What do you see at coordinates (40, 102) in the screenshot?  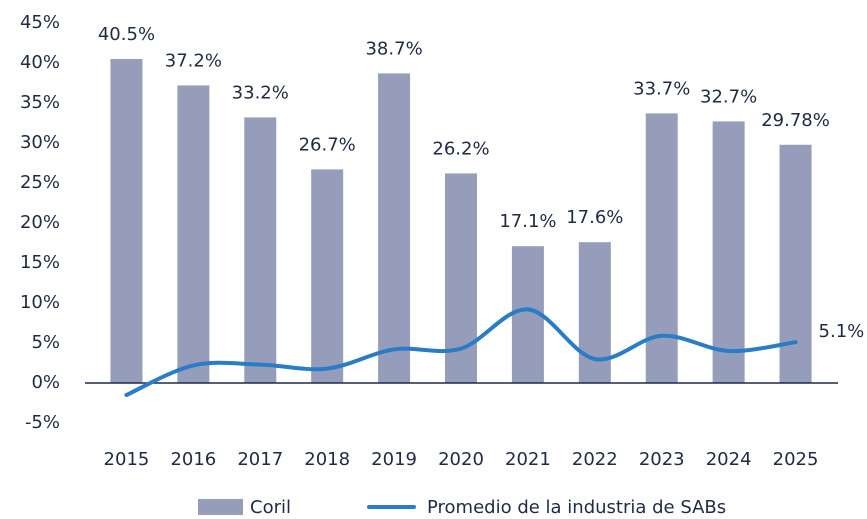 I see `y-tick-label: 35%` at bounding box center [40, 102].